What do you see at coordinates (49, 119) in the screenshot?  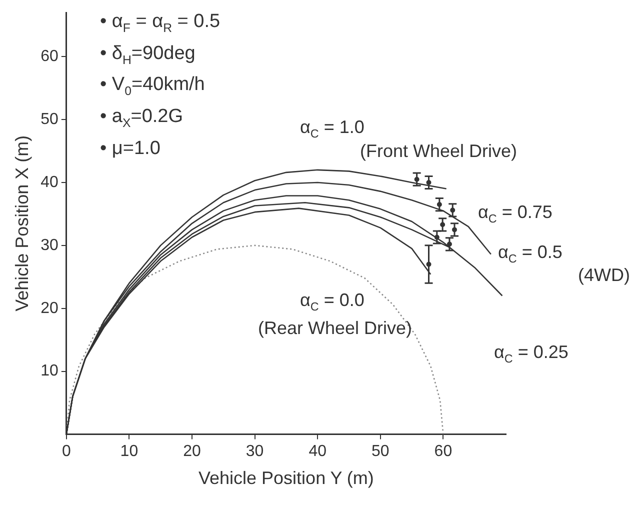 I see `y-tick-label: 50` at bounding box center [49, 119].